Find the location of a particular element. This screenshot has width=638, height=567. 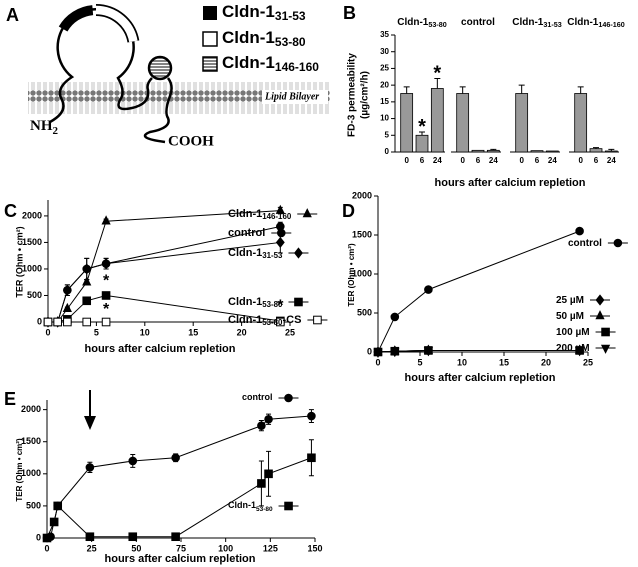

series-line is located at coordinates (478, 351).